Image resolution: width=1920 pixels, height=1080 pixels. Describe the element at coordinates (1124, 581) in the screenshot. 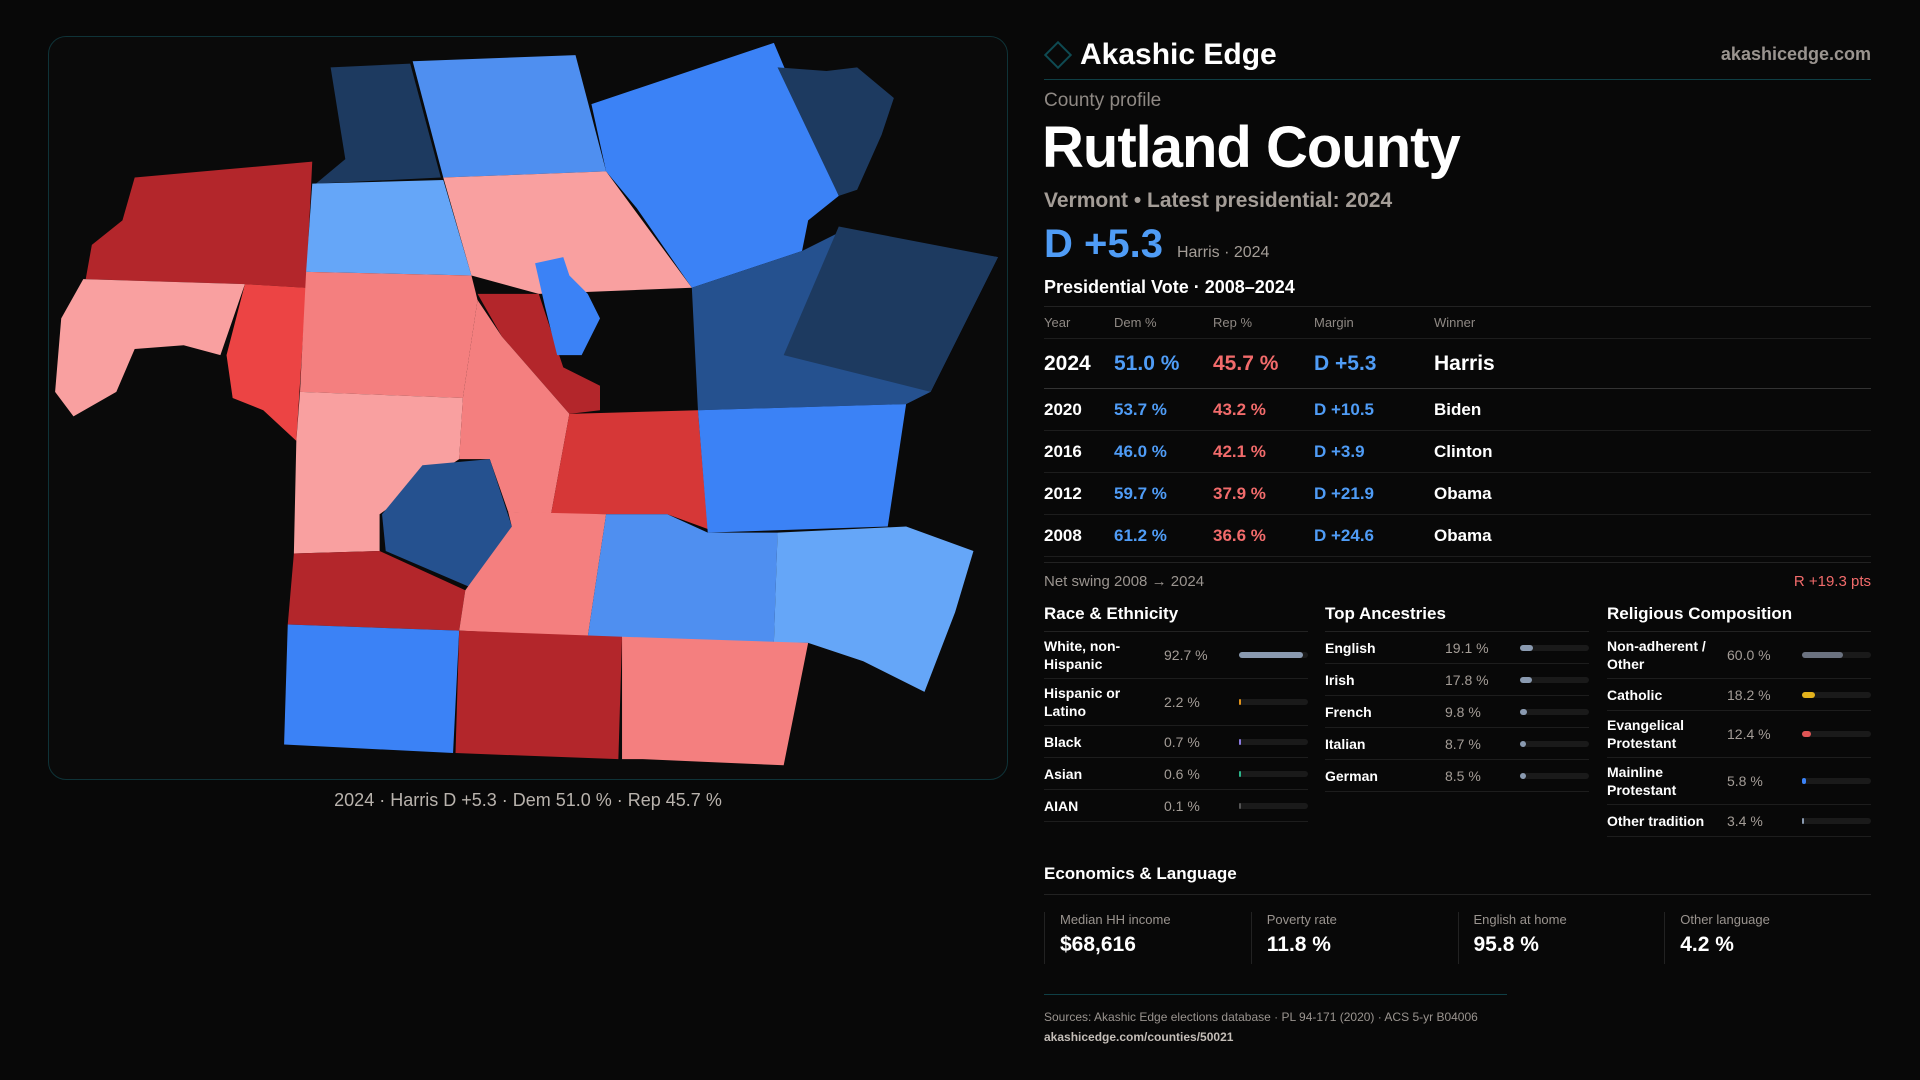

I see `swing-label: Net swing 2008 → 2024` at that location.